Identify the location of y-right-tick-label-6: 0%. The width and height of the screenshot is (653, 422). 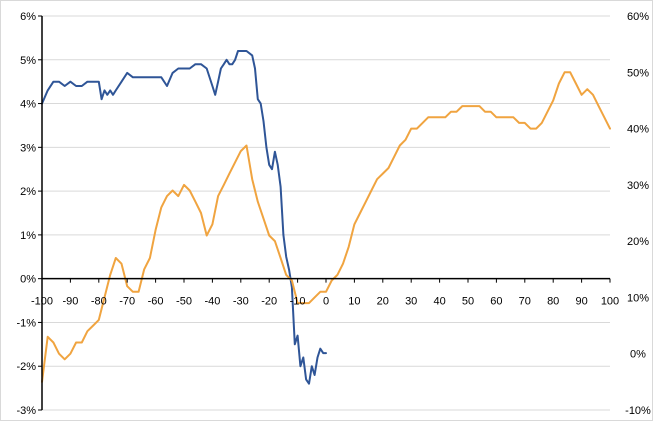
(638, 355).